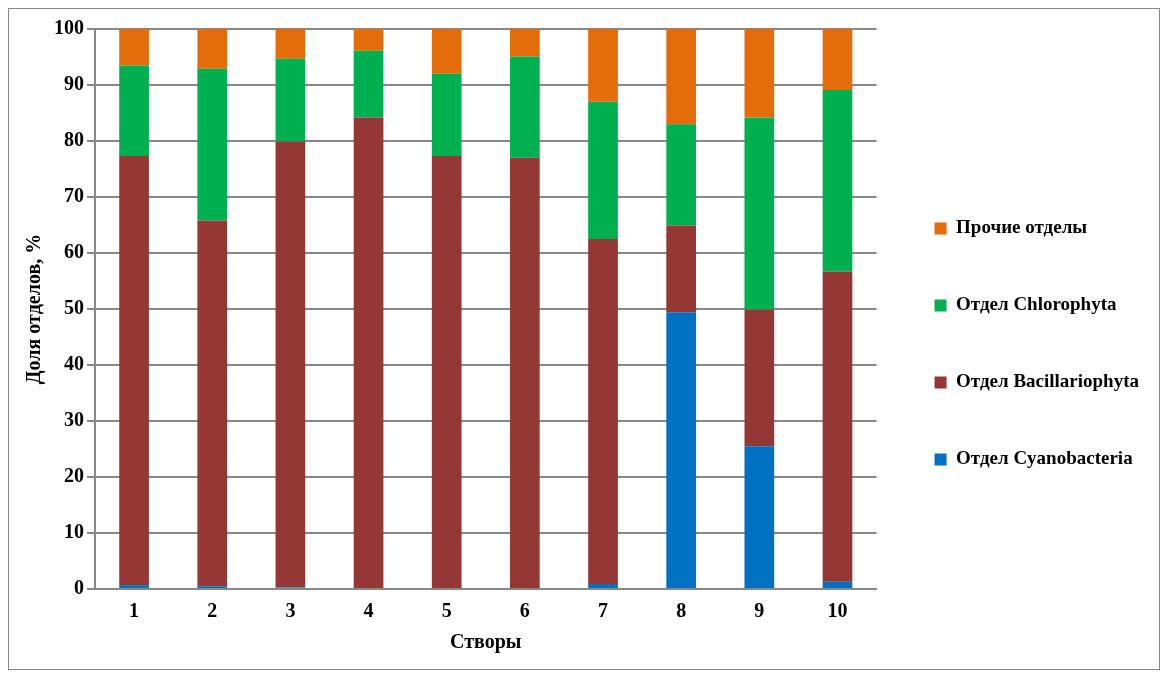  What do you see at coordinates (1022, 227) in the screenshot?
I see `legend-label: Прочие отделы` at bounding box center [1022, 227].